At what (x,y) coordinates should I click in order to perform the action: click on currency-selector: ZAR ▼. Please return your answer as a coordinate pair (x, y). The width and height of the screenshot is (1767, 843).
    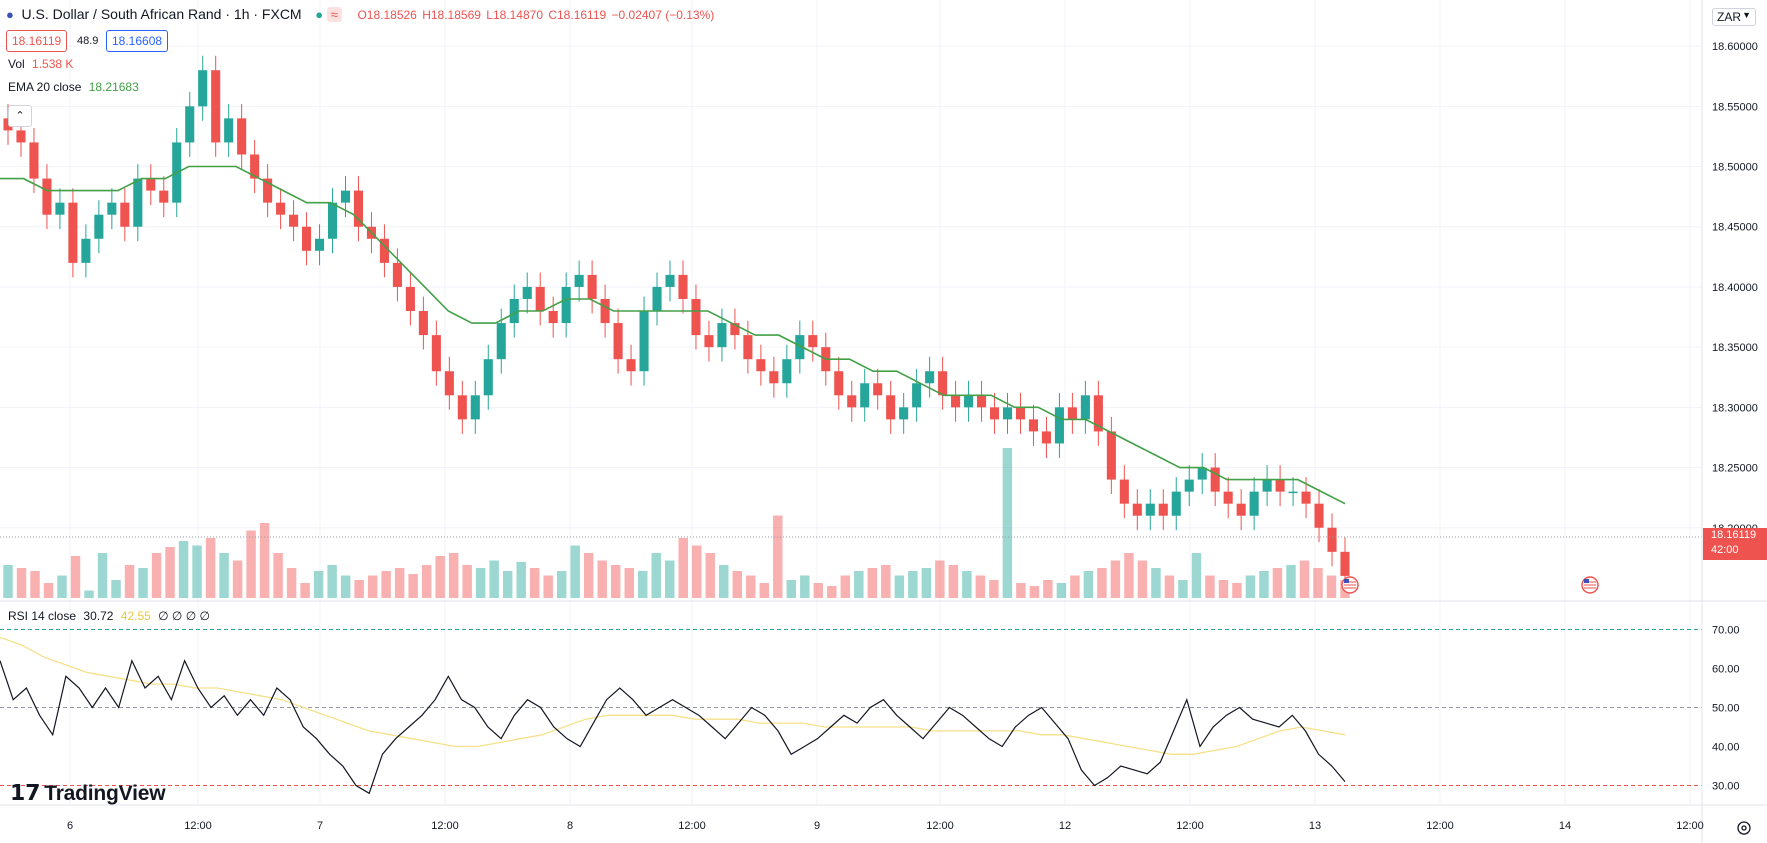
    Looking at the image, I should click on (1734, 17).